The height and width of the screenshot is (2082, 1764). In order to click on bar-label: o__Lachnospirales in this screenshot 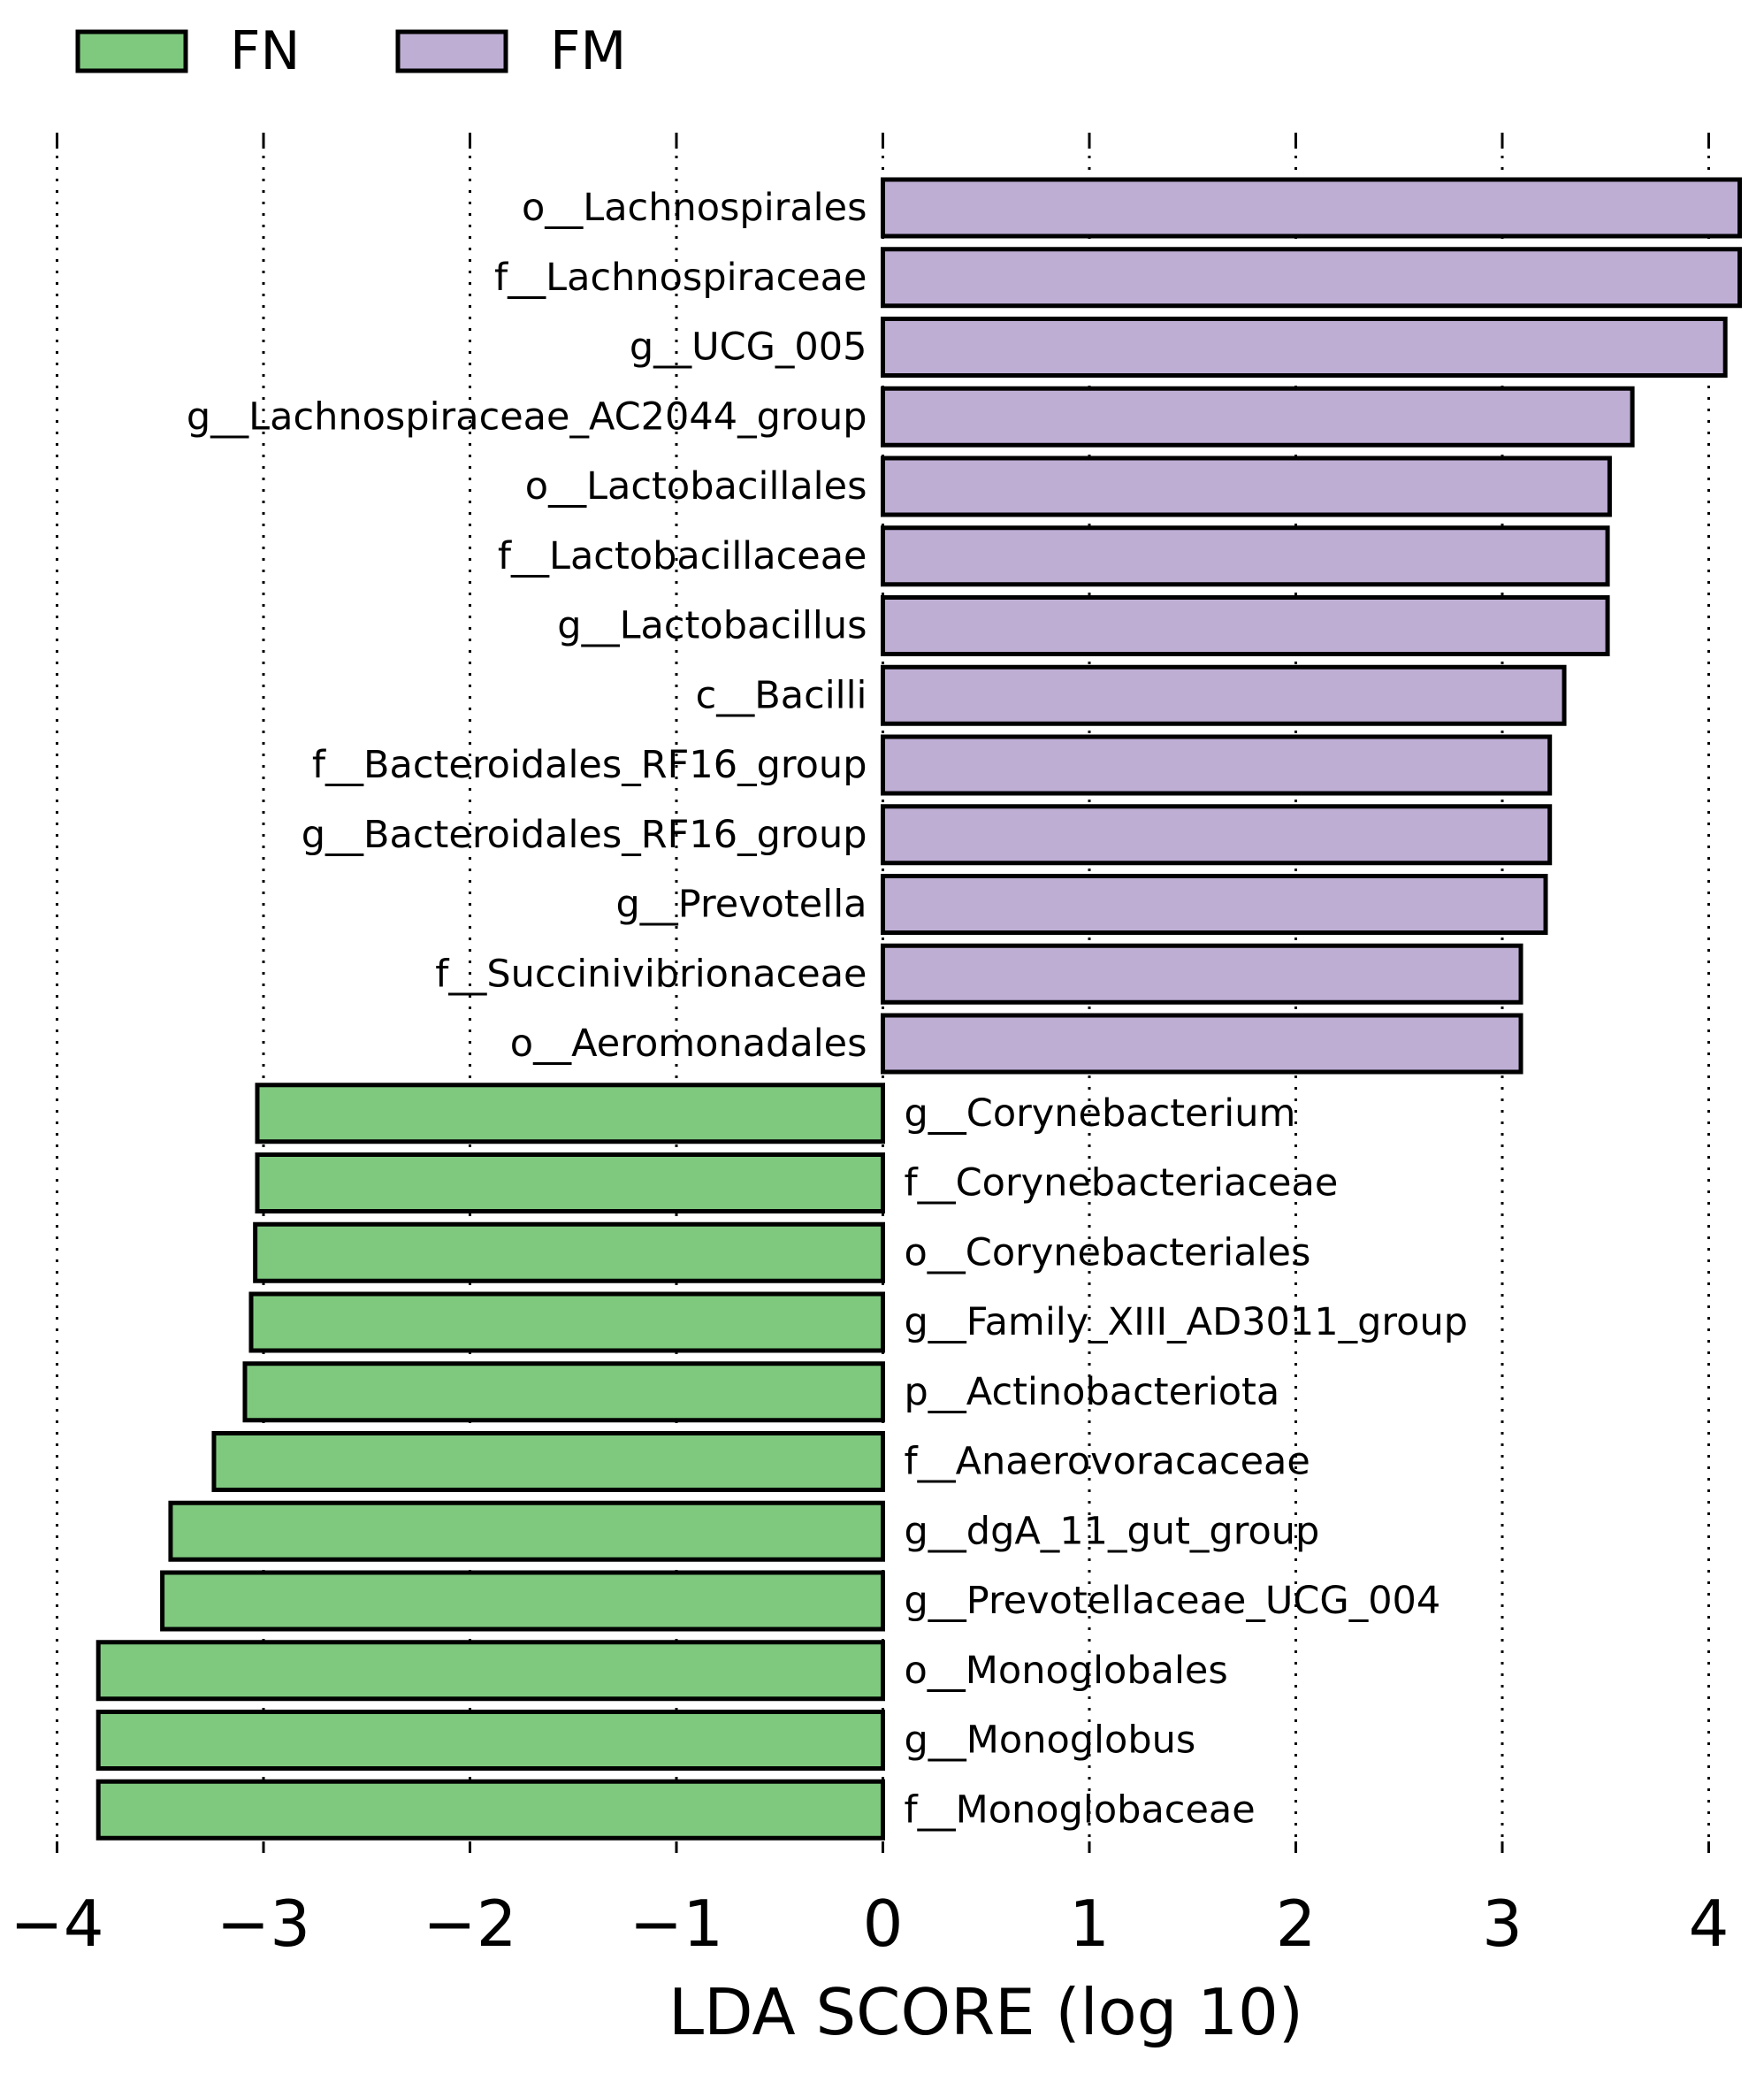, I will do `click(694, 208)`.